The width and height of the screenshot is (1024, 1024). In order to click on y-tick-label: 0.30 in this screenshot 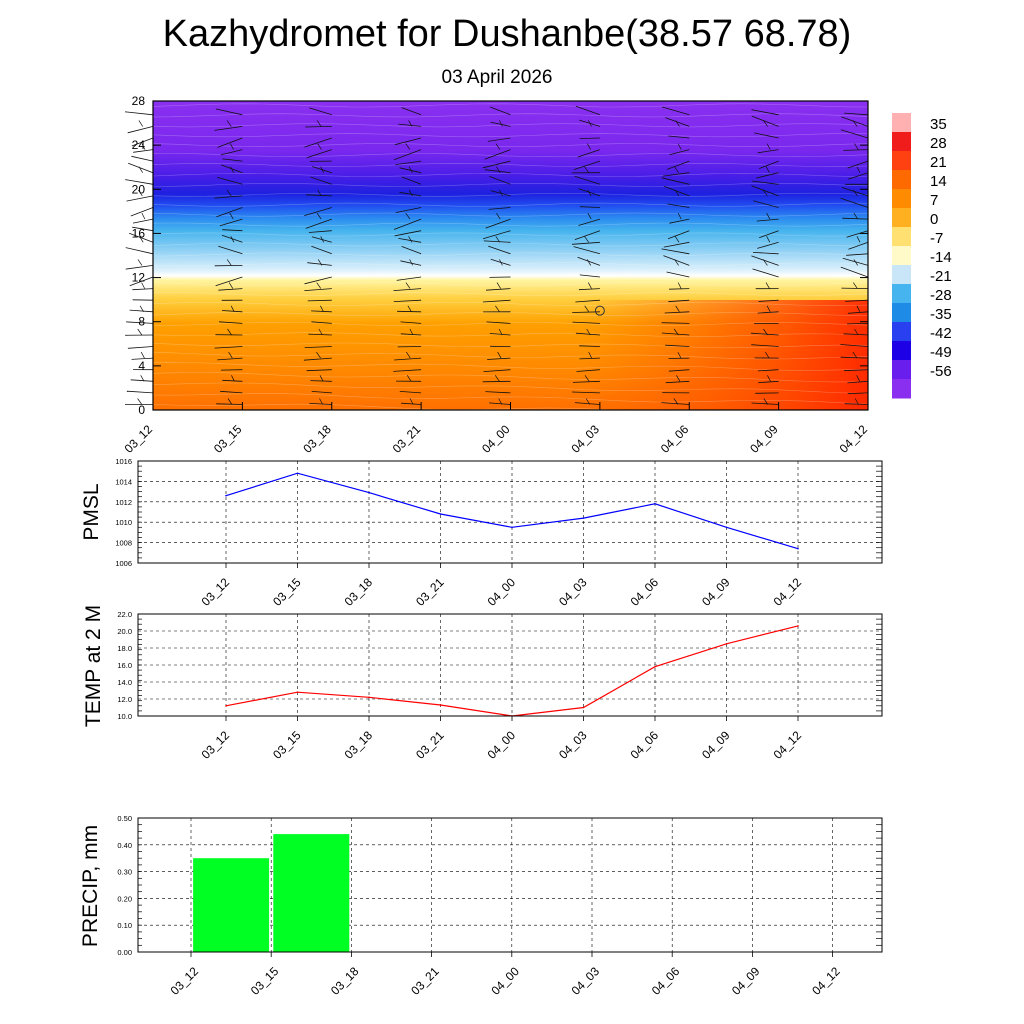, I will do `click(124, 872)`.